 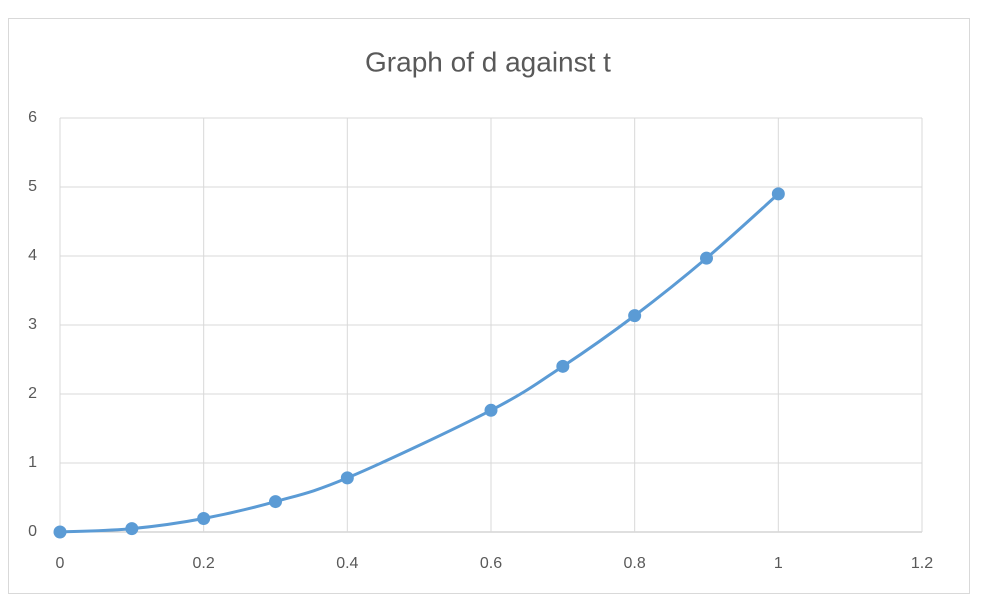 I want to click on y-tick-label: 2, so click(x=32, y=393).